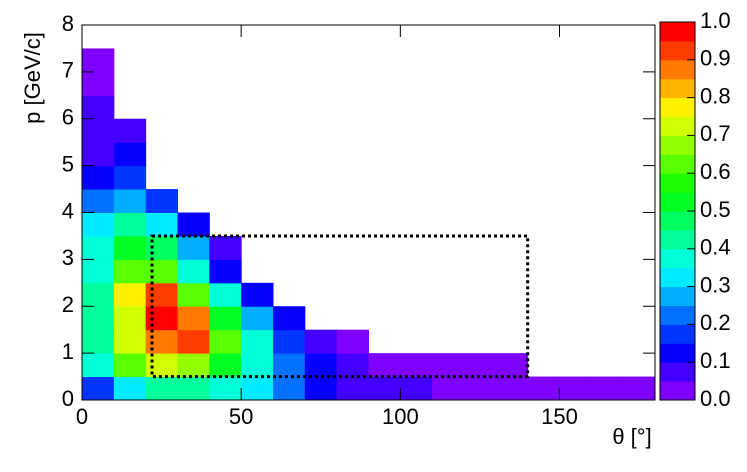 Image resolution: width=747 pixels, height=472 pixels. Describe the element at coordinates (68, 304) in the screenshot. I see `y-tick-label: 2` at that location.